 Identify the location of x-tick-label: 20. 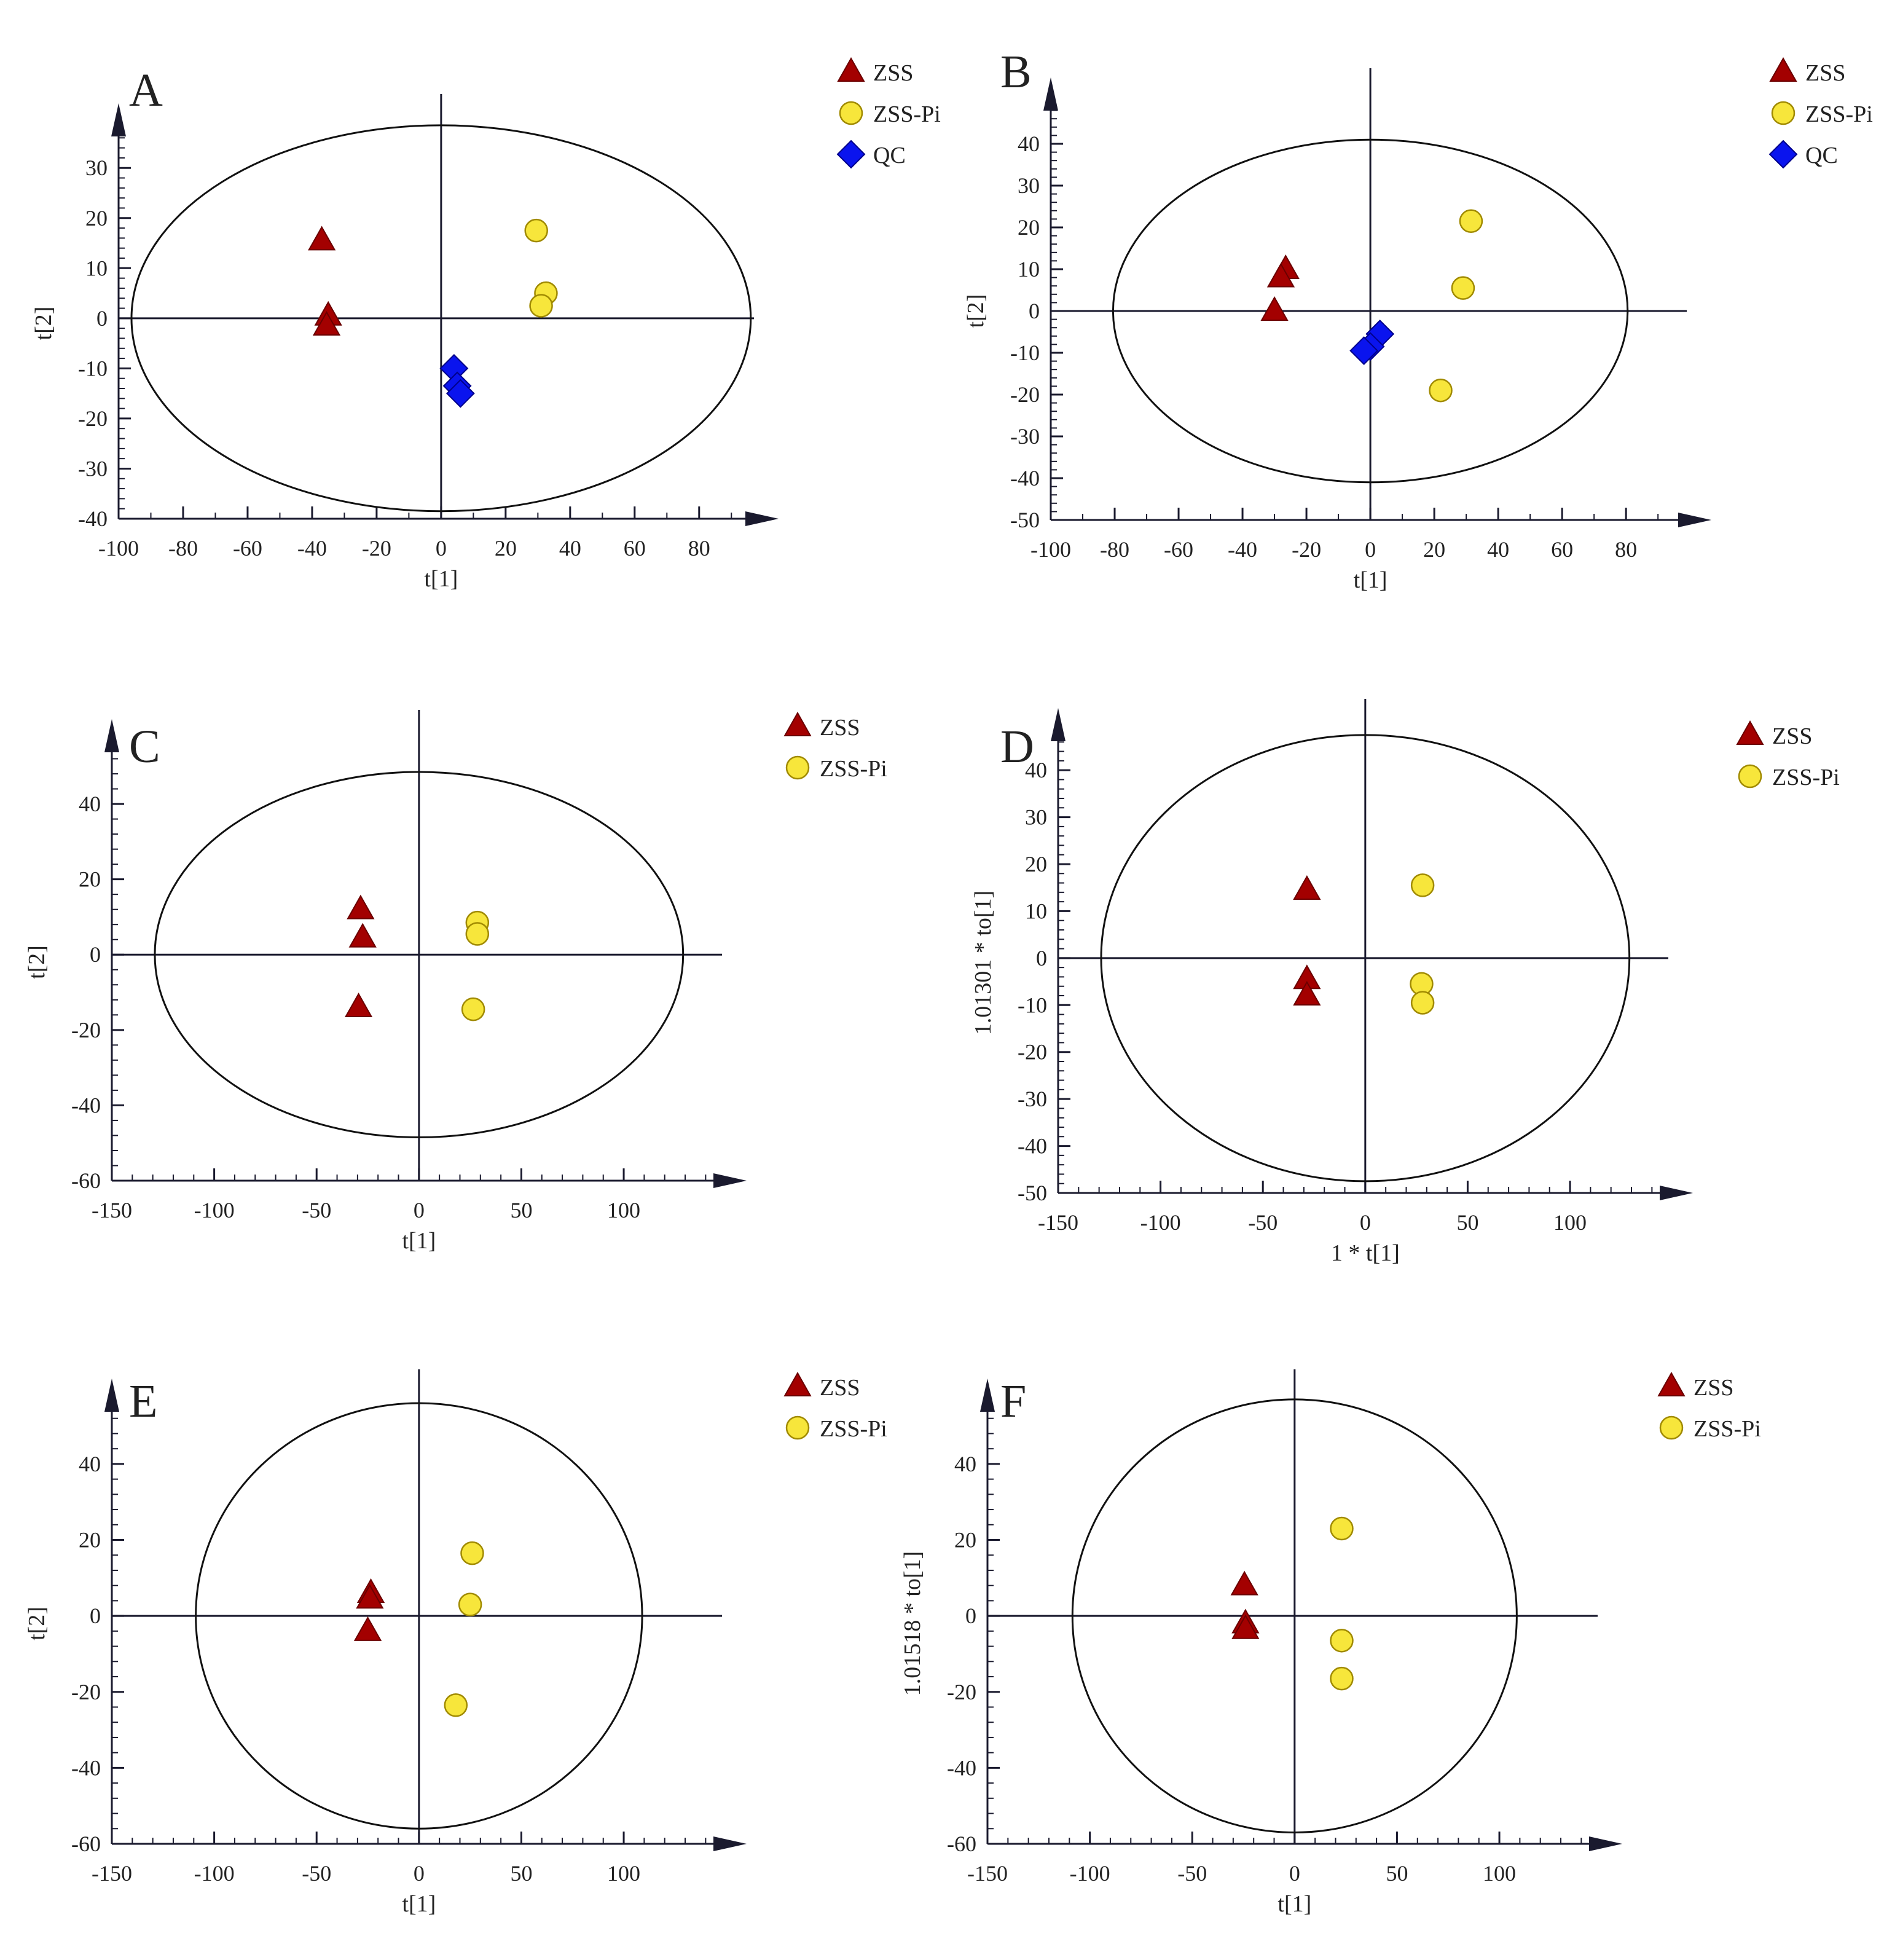
(1434, 550).